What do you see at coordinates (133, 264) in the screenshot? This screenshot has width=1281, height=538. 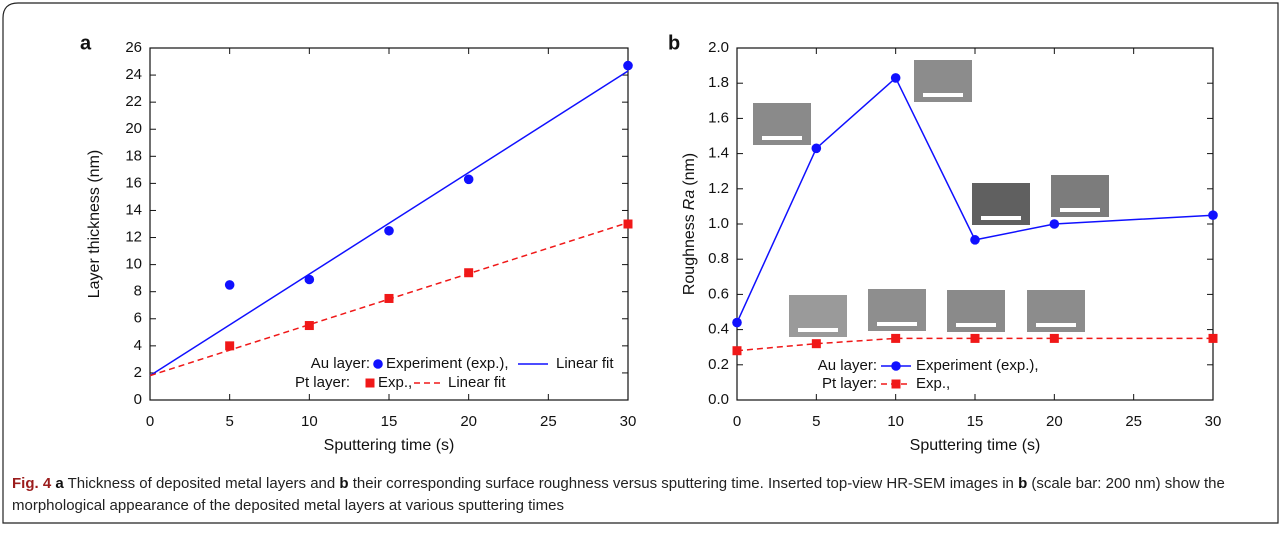 I see `y-tick-label: 10` at bounding box center [133, 264].